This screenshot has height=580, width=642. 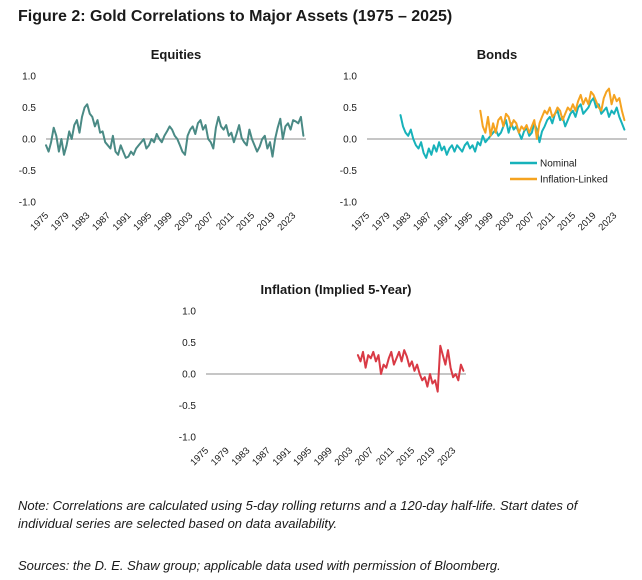 I want to click on inflation-implied-5-year-x-tick-label-2011: 2011, so click(x=385, y=456).